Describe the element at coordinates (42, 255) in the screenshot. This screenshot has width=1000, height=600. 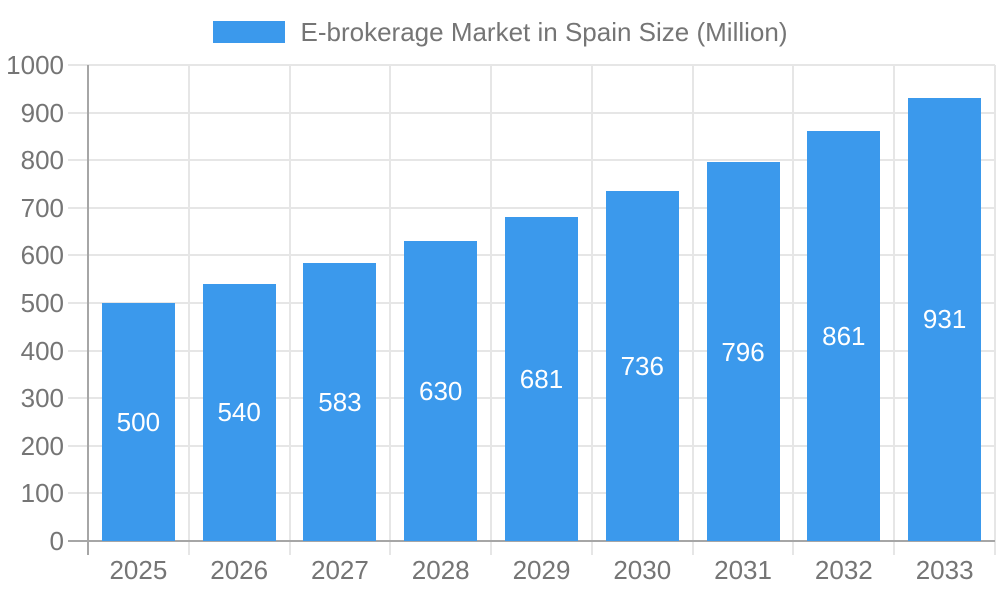
I see `y-tick-label: 600` at that location.